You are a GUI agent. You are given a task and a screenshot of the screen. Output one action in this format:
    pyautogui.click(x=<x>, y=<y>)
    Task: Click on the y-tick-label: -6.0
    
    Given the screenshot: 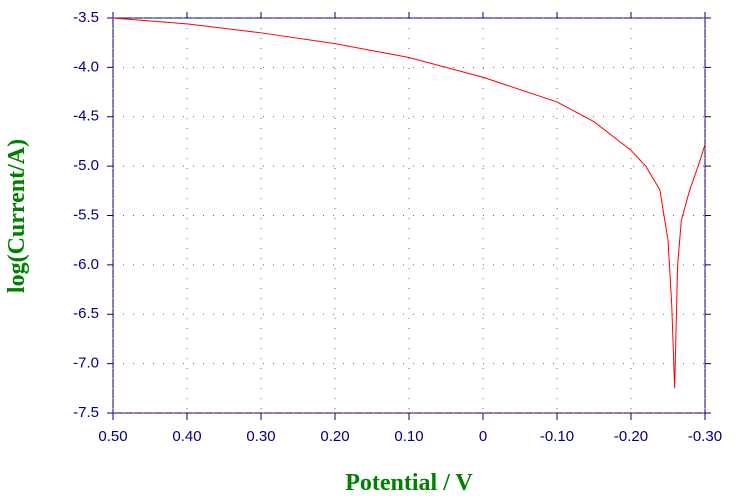 What is the action you would take?
    pyautogui.click(x=86, y=264)
    